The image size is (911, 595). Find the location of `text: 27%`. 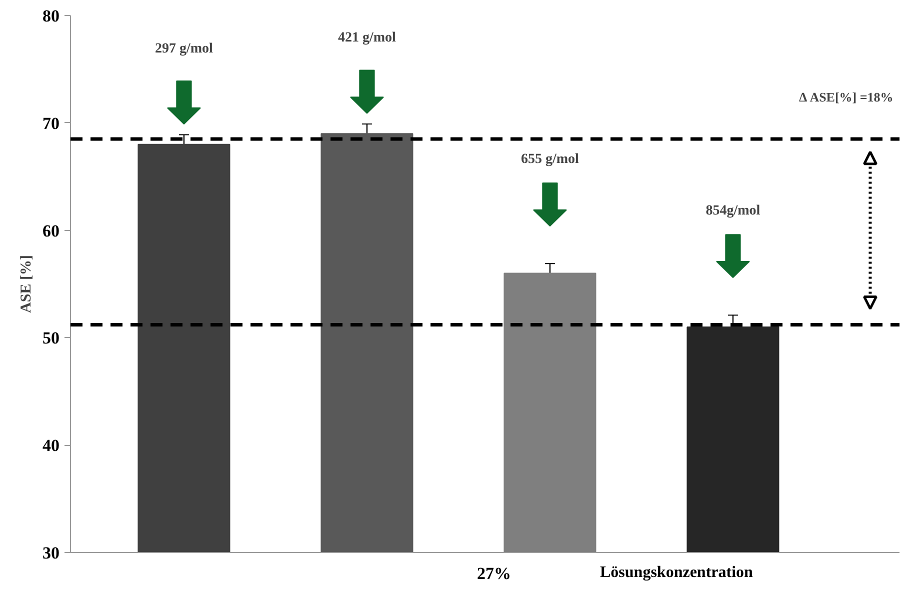

text: 27% is located at coordinates (494, 574).